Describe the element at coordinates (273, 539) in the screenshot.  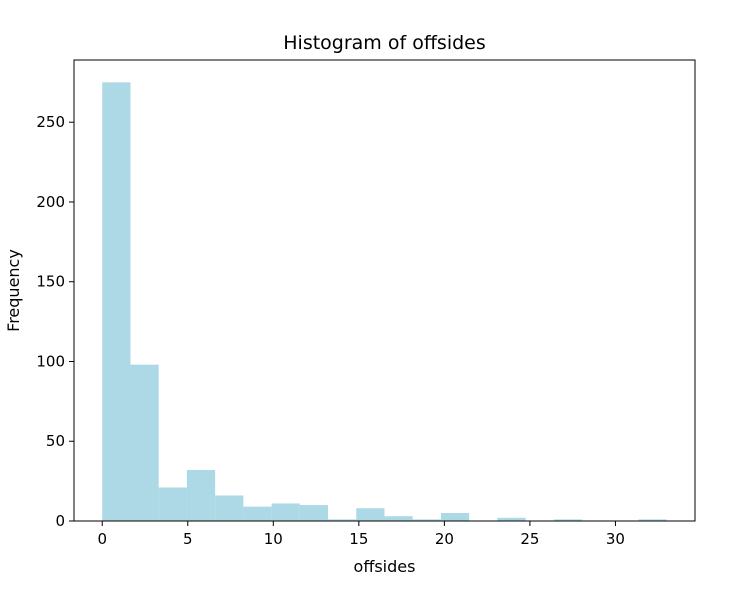
I see `x-tick-label-2: 10` at that location.